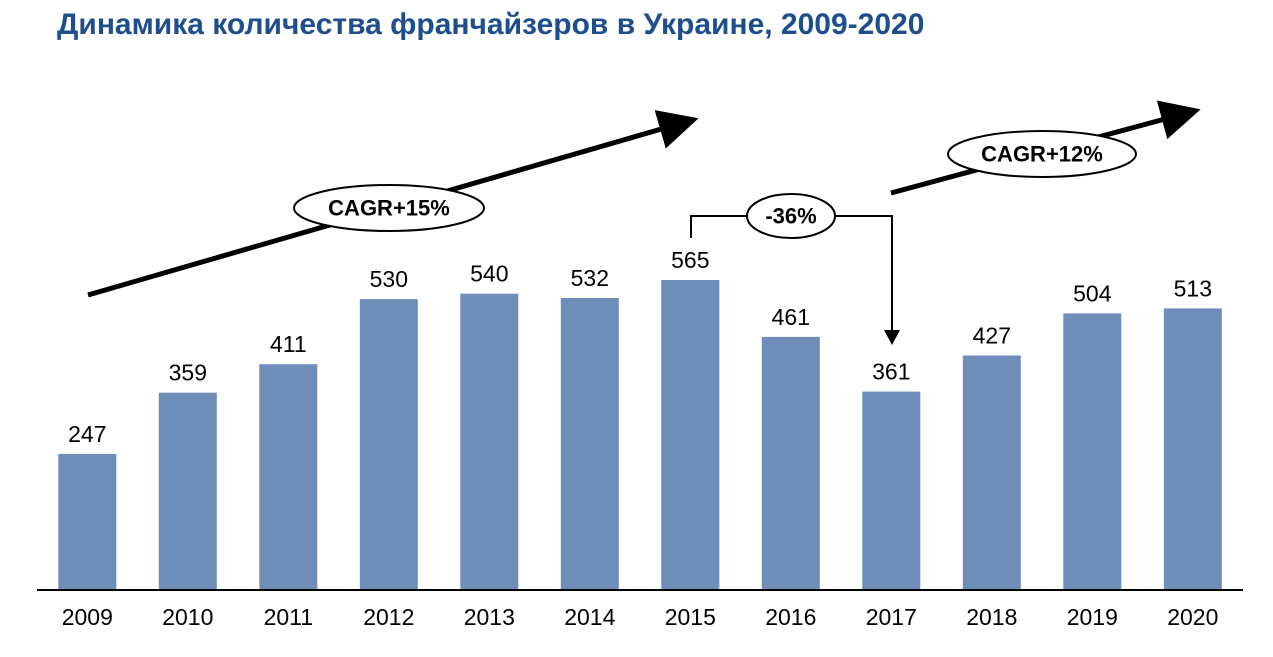 This screenshot has width=1273, height=657. Describe the element at coordinates (590, 278) in the screenshot. I see `value-label-2014: 532` at that location.